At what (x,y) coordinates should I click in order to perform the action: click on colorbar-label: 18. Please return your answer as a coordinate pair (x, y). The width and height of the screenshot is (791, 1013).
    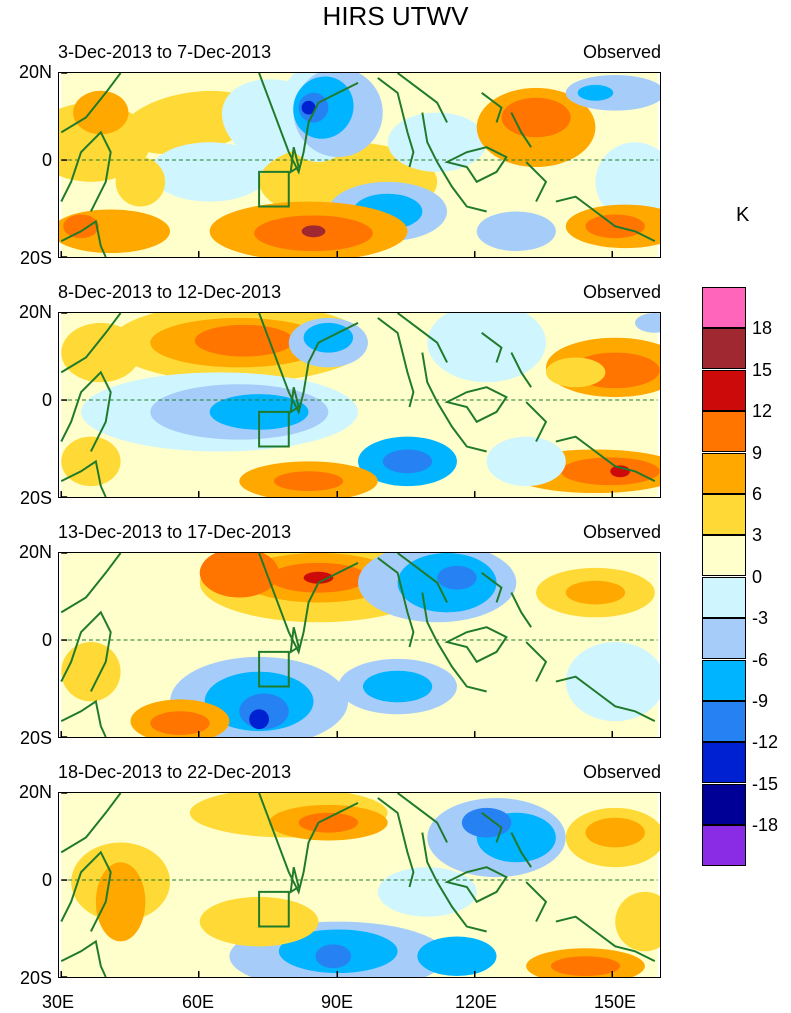
    Looking at the image, I should click on (762, 328).